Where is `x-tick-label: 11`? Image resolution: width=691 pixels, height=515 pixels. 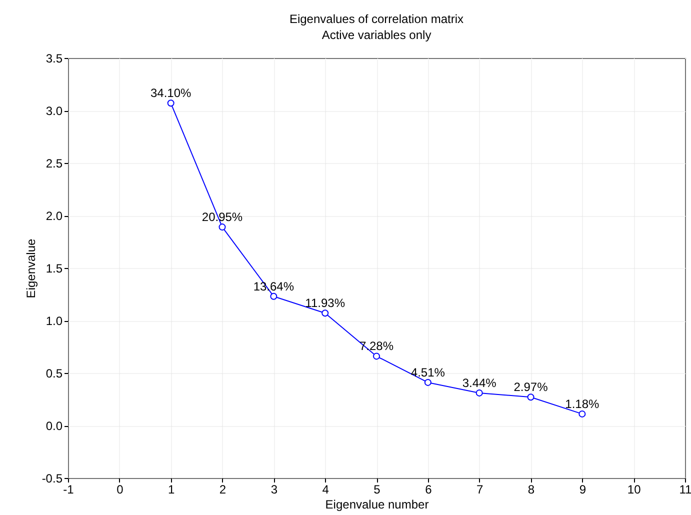 x-tick-label: 11 is located at coordinates (685, 489).